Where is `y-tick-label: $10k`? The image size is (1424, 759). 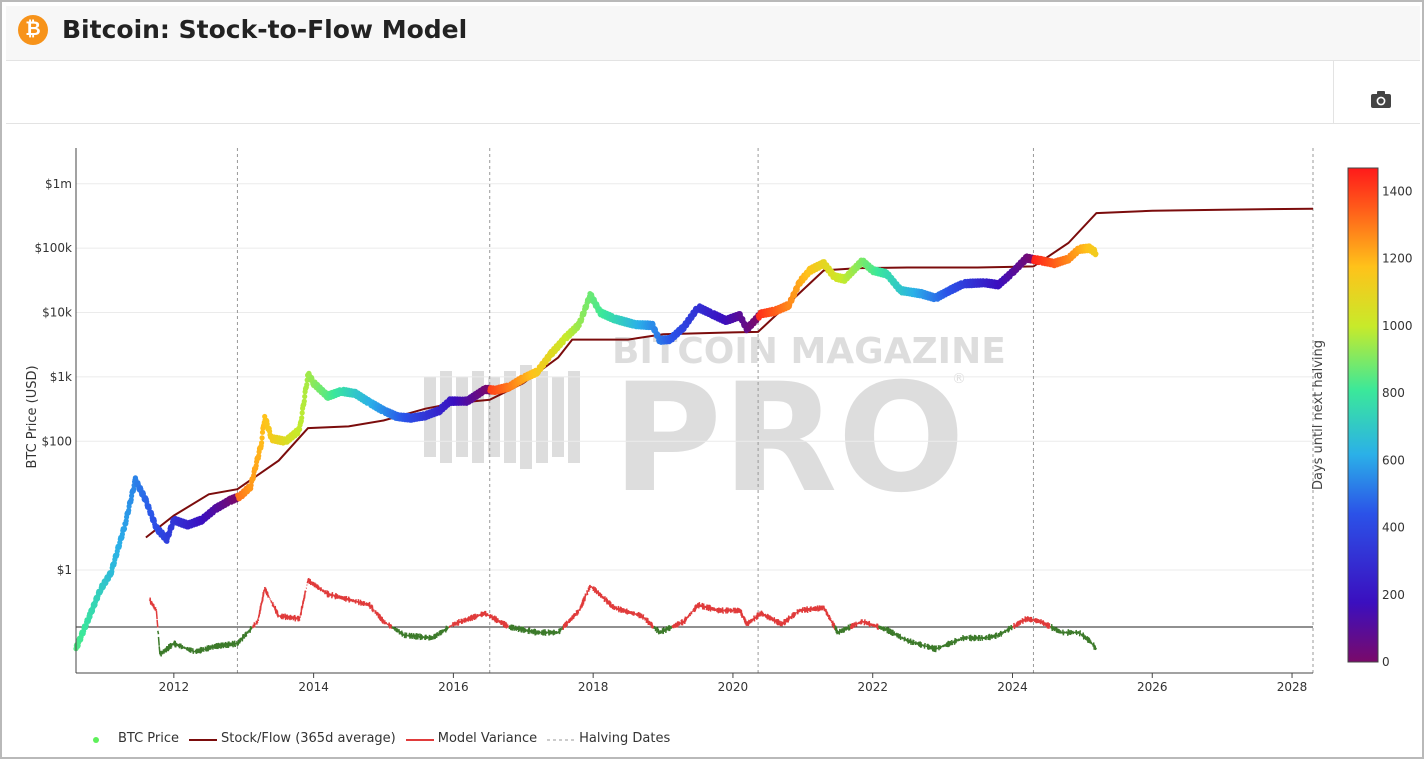
y-tick-label: $10k is located at coordinates (57, 313).